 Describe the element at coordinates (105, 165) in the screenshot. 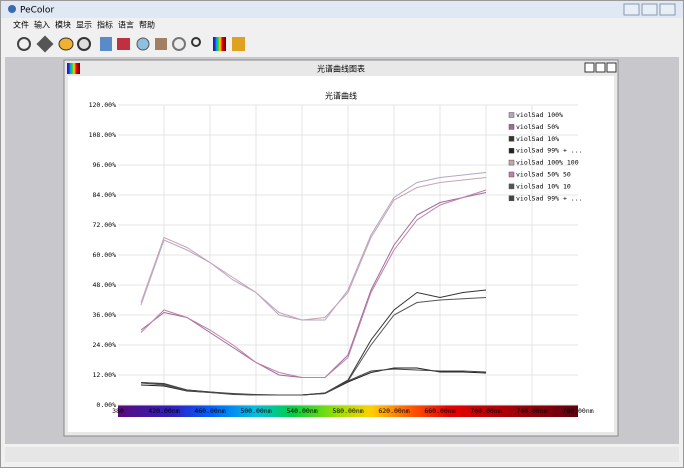

I see `y-tick-label: 96.00%` at that location.